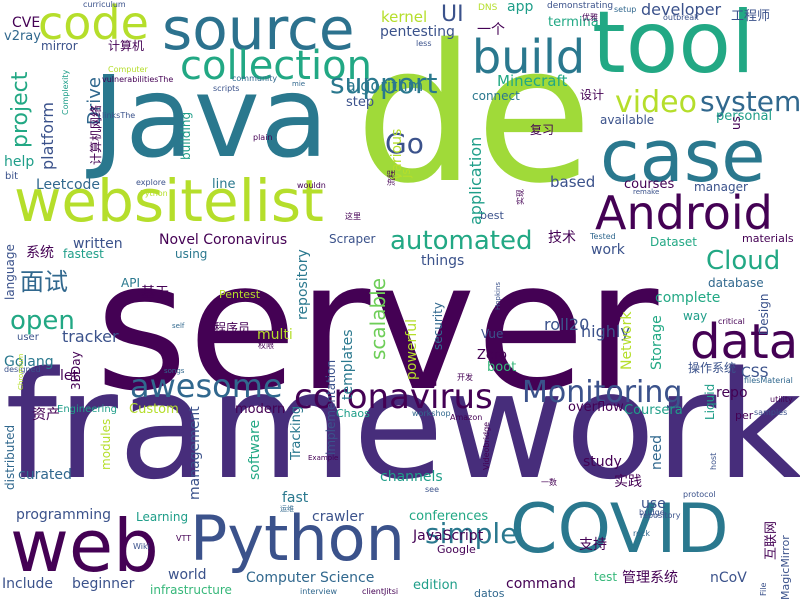  Describe the element at coordinates (452, 14) in the screenshot. I see `cloud-word: UI` at that location.